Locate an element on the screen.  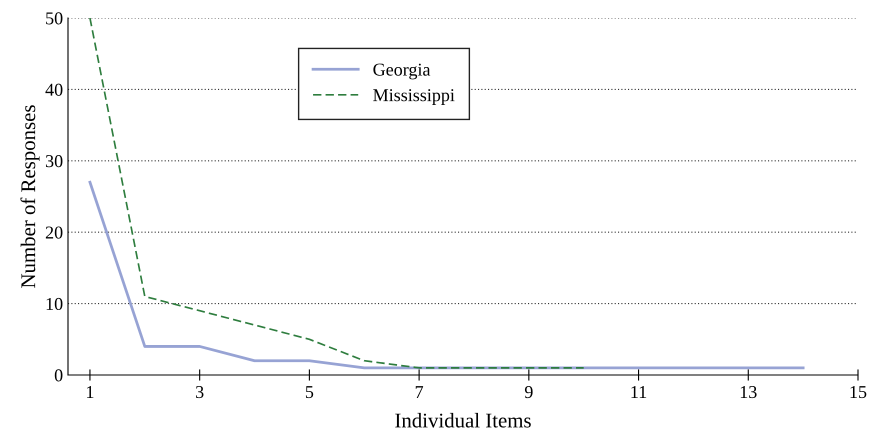
x-axis-title: Individual Items is located at coordinates (463, 420).